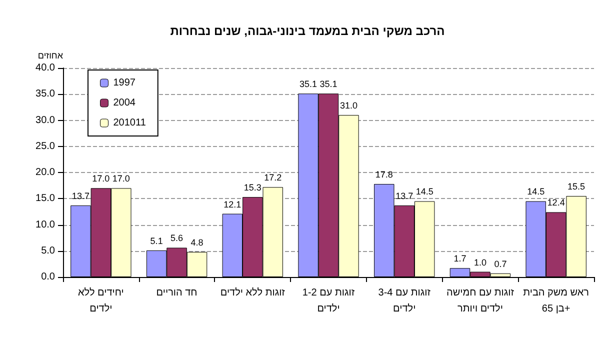 The height and width of the screenshot is (340, 615). Describe the element at coordinates (124, 83) in the screenshot. I see `legend-label: 1997` at that location.